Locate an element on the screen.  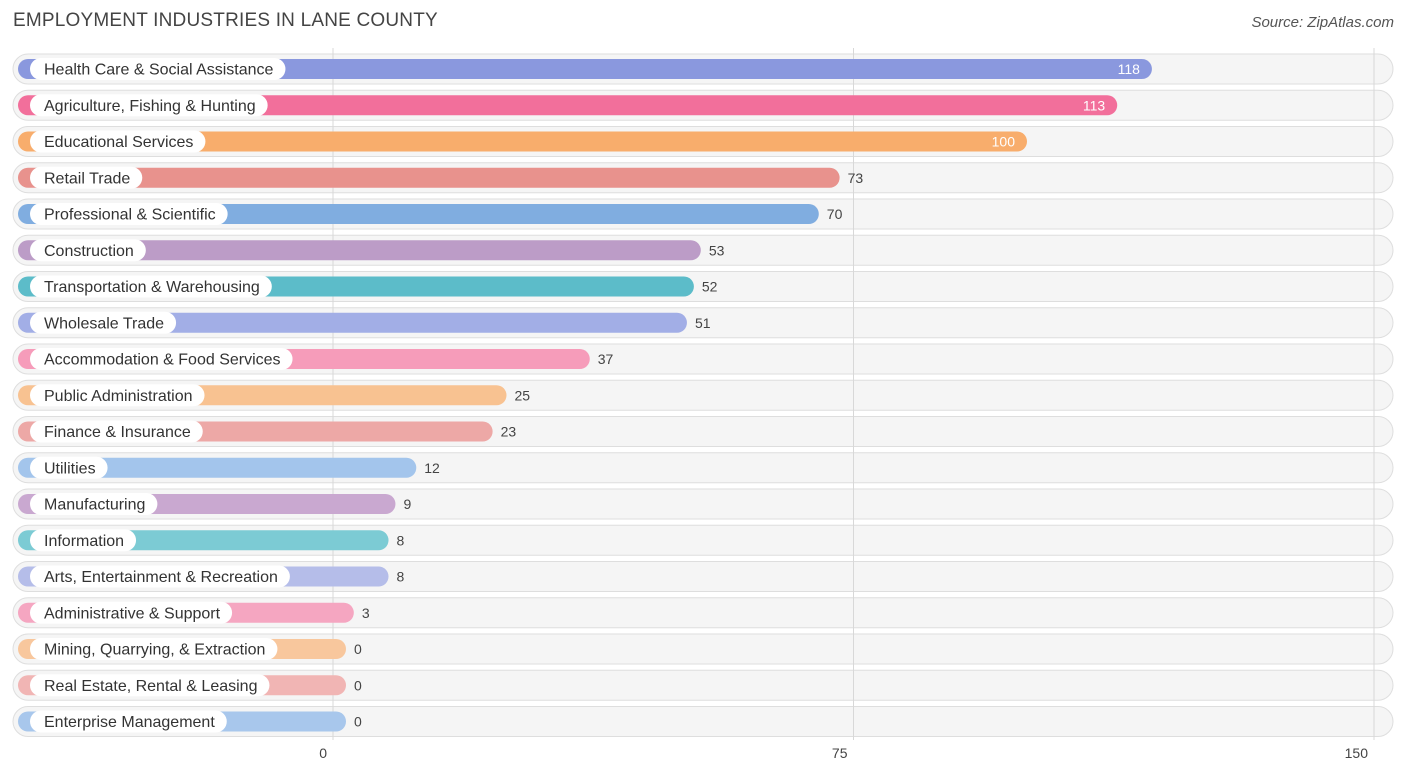
value-label: 3 is located at coordinates (366, 613).